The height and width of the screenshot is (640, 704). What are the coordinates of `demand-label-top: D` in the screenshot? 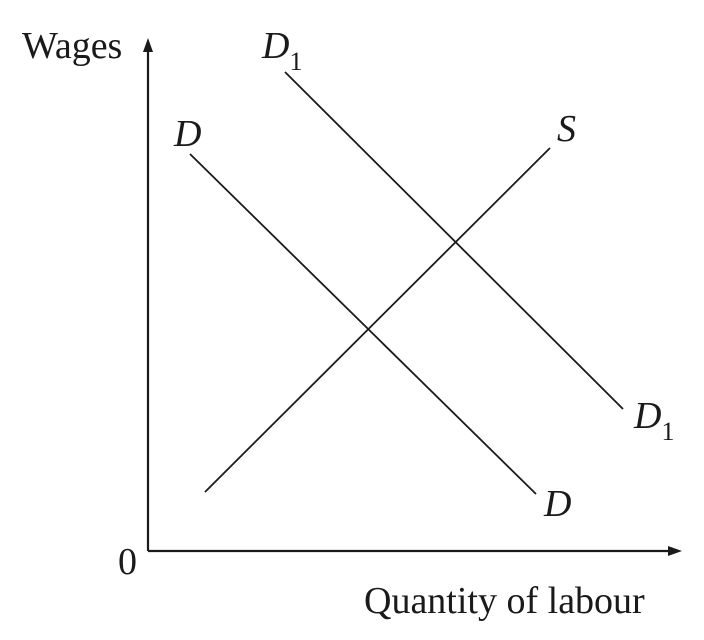 It's located at (187, 134).